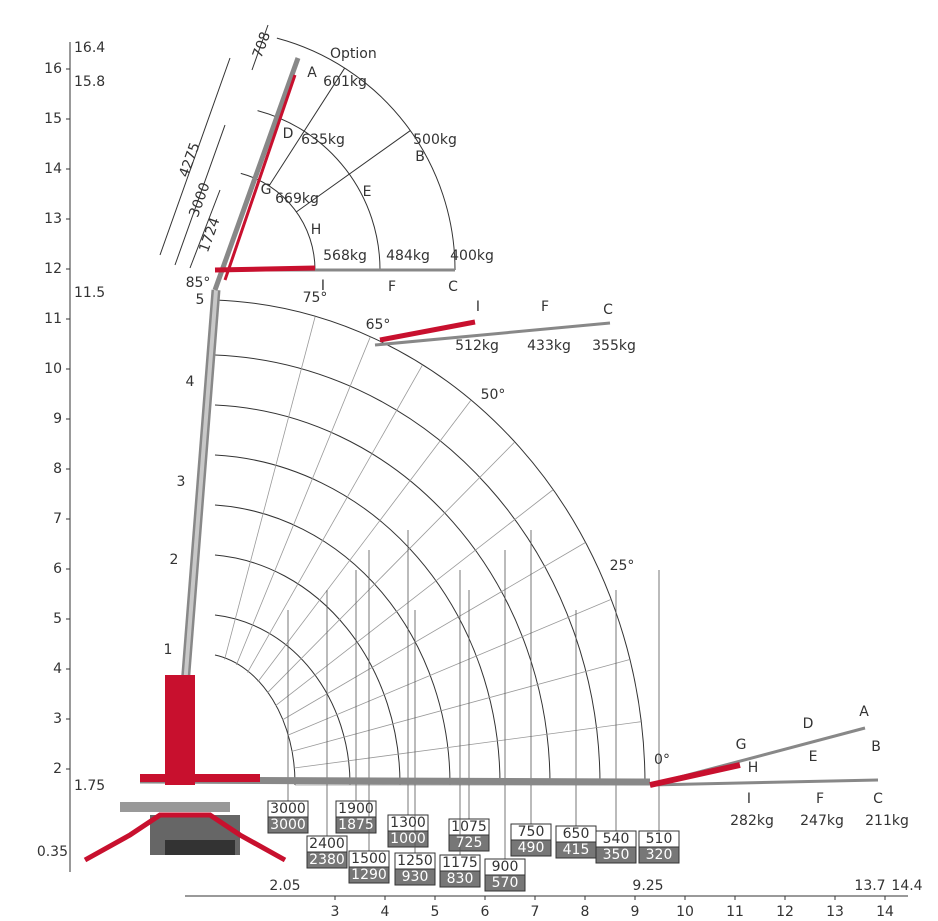 The width and height of the screenshot is (938, 921). Describe the element at coordinates (869, 886) in the screenshot. I see `x-mark-label: 13.7` at that location.